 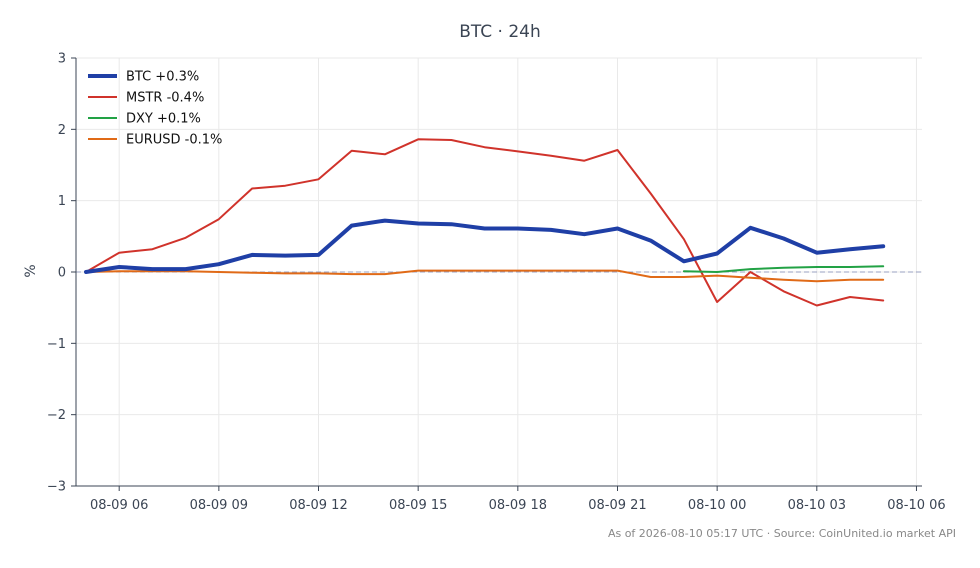 I want to click on x-tick-label: 08-10 06, so click(x=916, y=505).